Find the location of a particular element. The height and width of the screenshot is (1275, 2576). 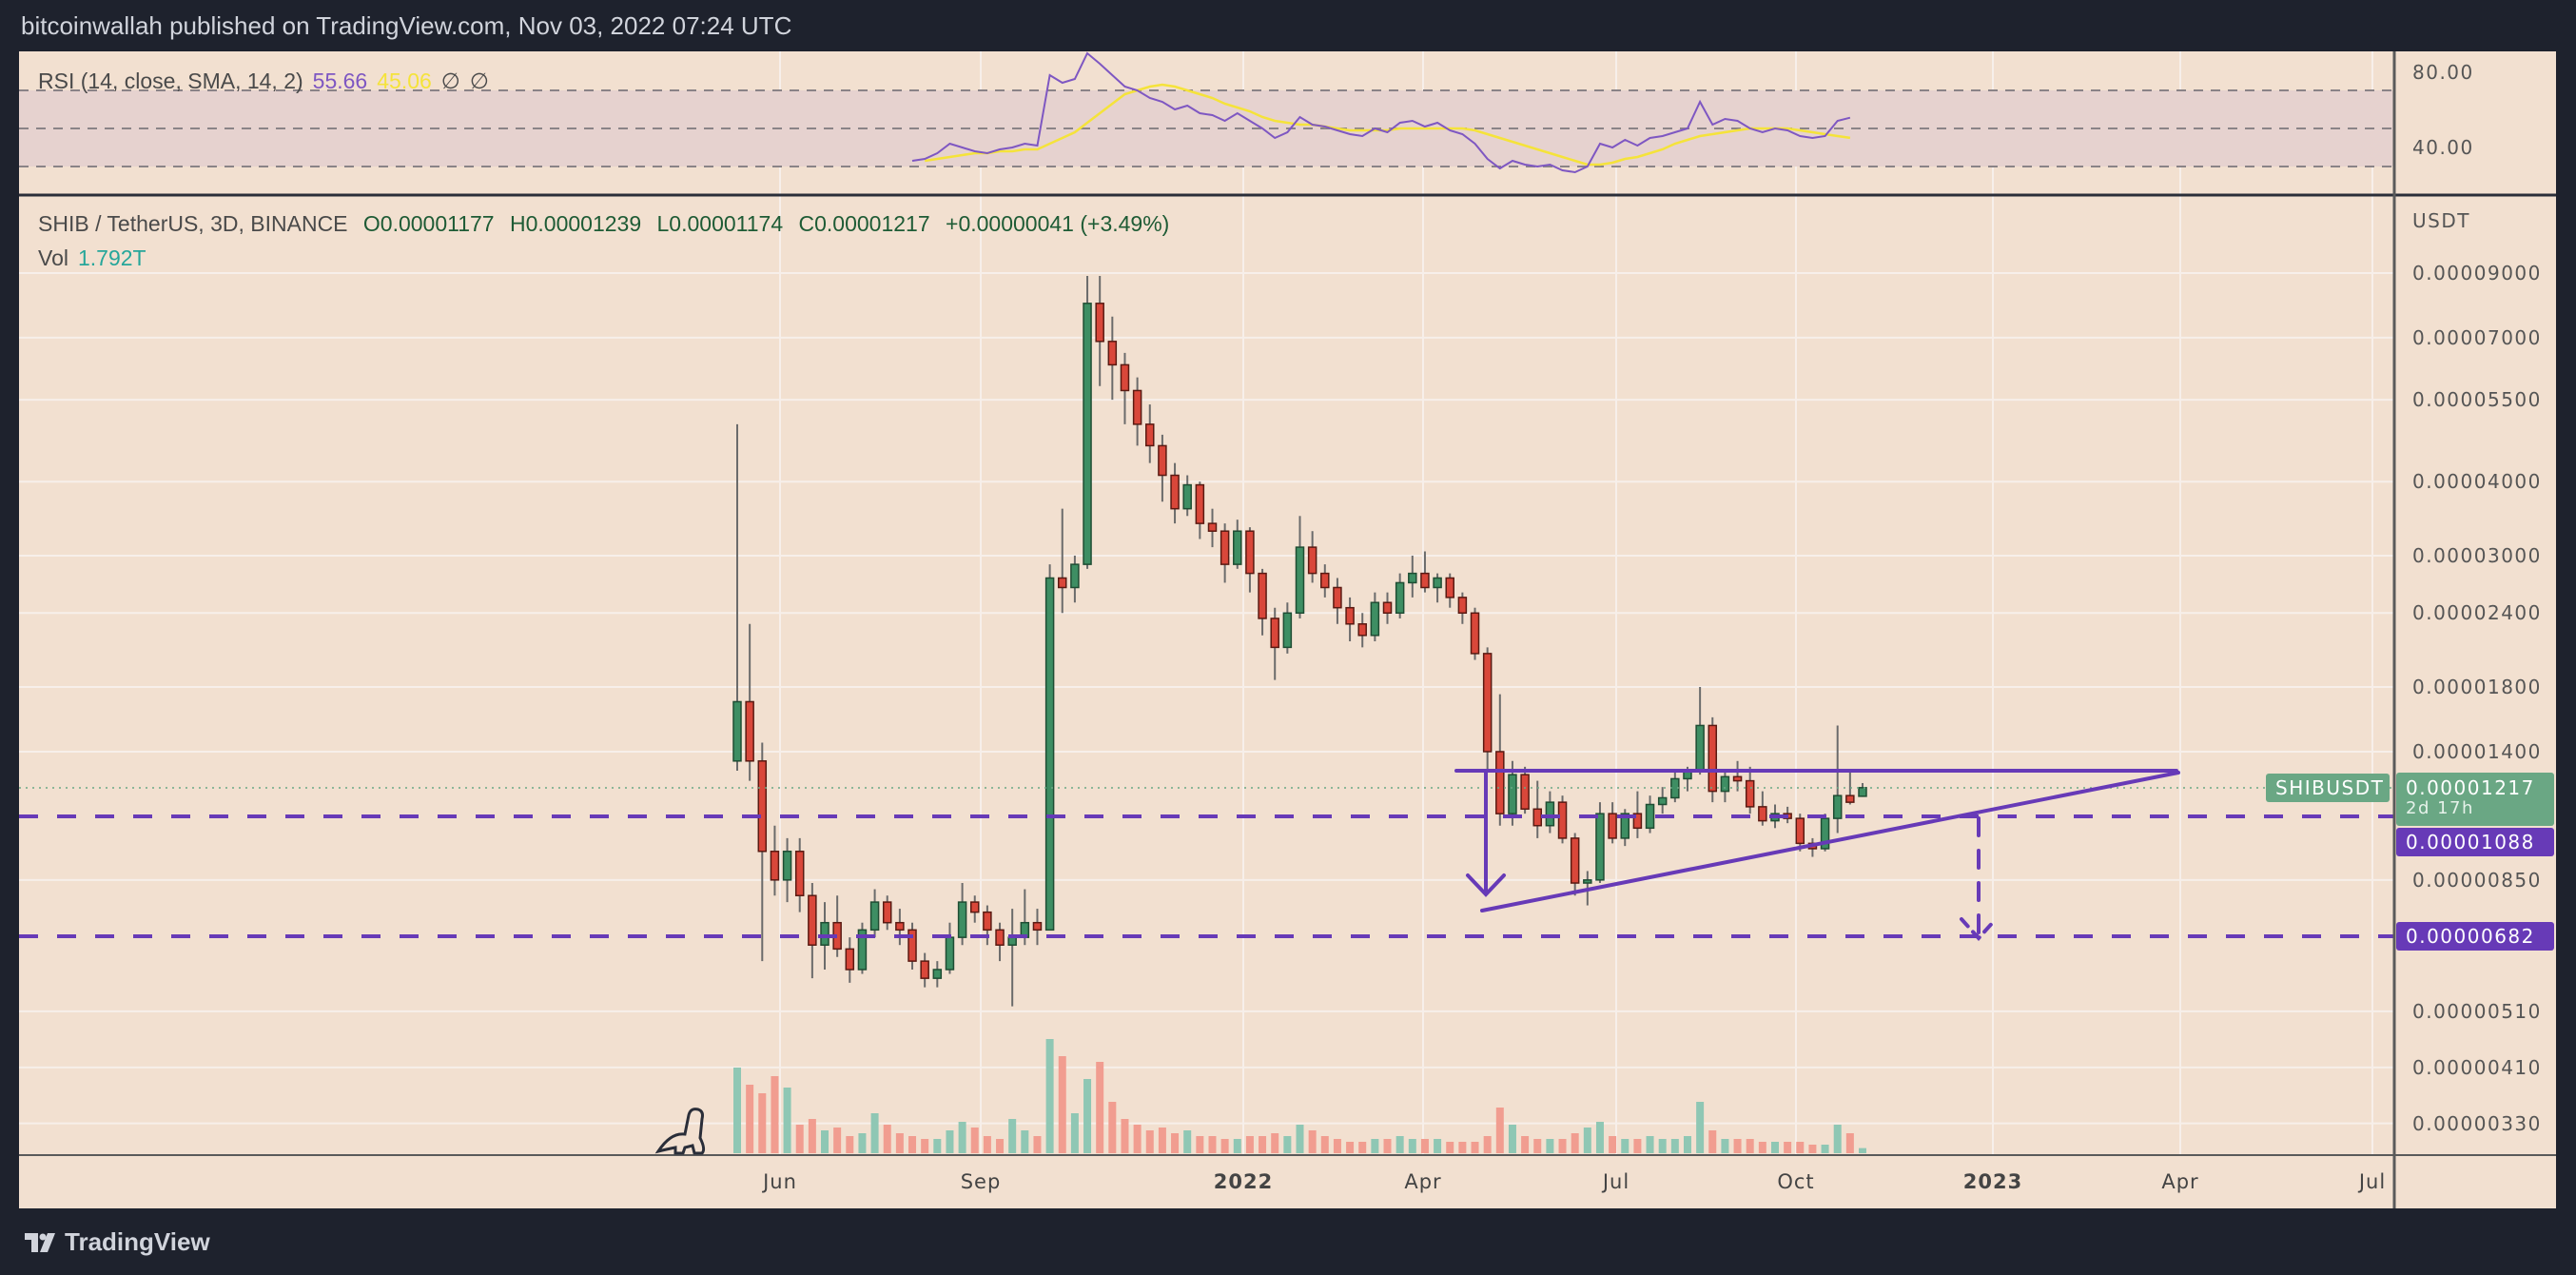

volume-legend: Vol 1.792T is located at coordinates (97, 258).